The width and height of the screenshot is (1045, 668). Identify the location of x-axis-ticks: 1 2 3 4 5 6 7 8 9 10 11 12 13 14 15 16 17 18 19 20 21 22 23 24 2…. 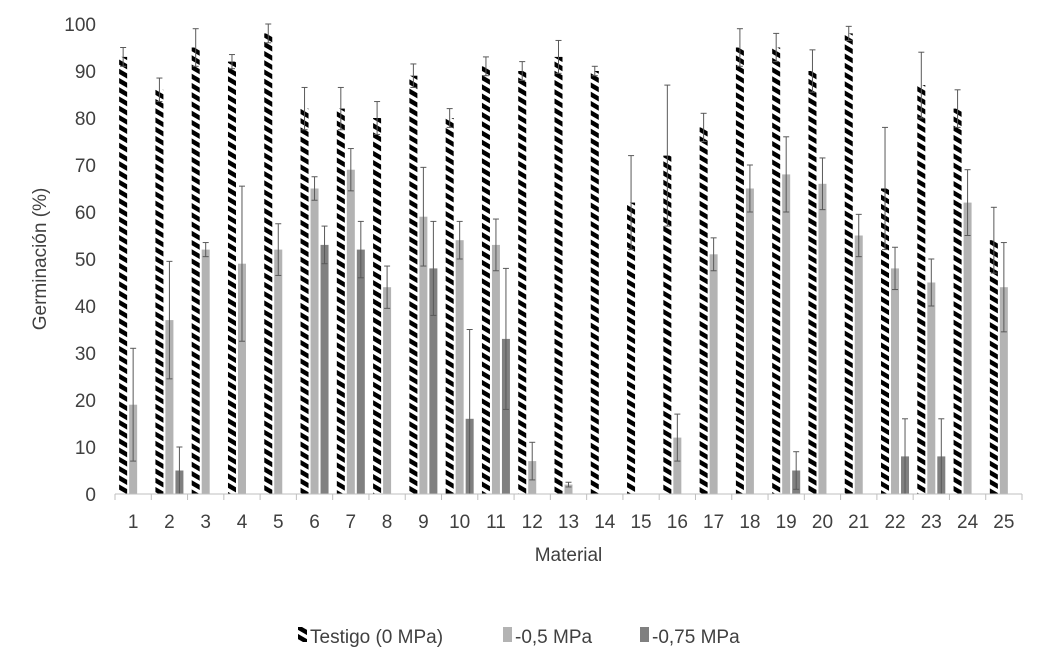
(568, 513).